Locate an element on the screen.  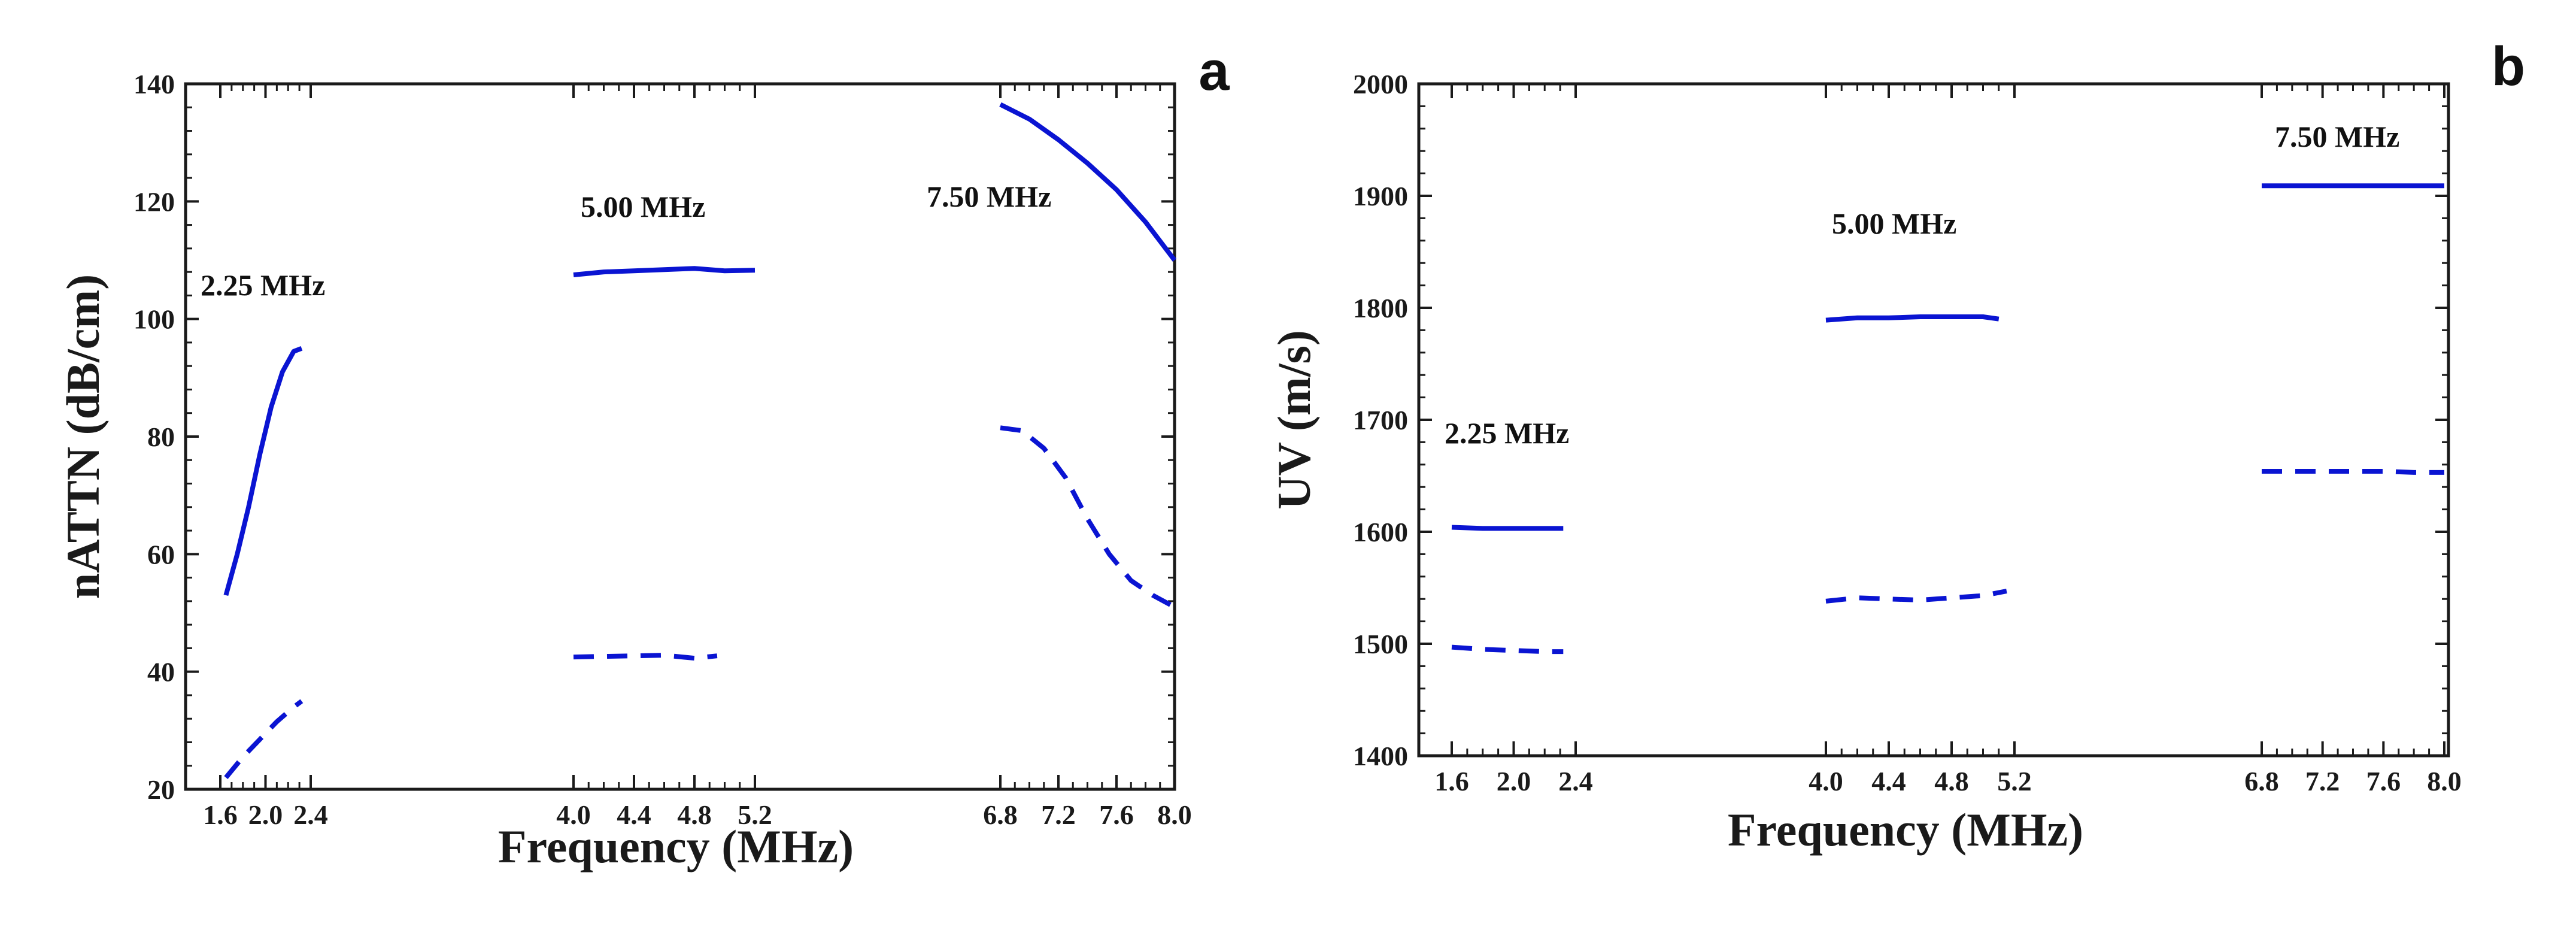
y-tick-label: 1900 is located at coordinates (1380, 196).